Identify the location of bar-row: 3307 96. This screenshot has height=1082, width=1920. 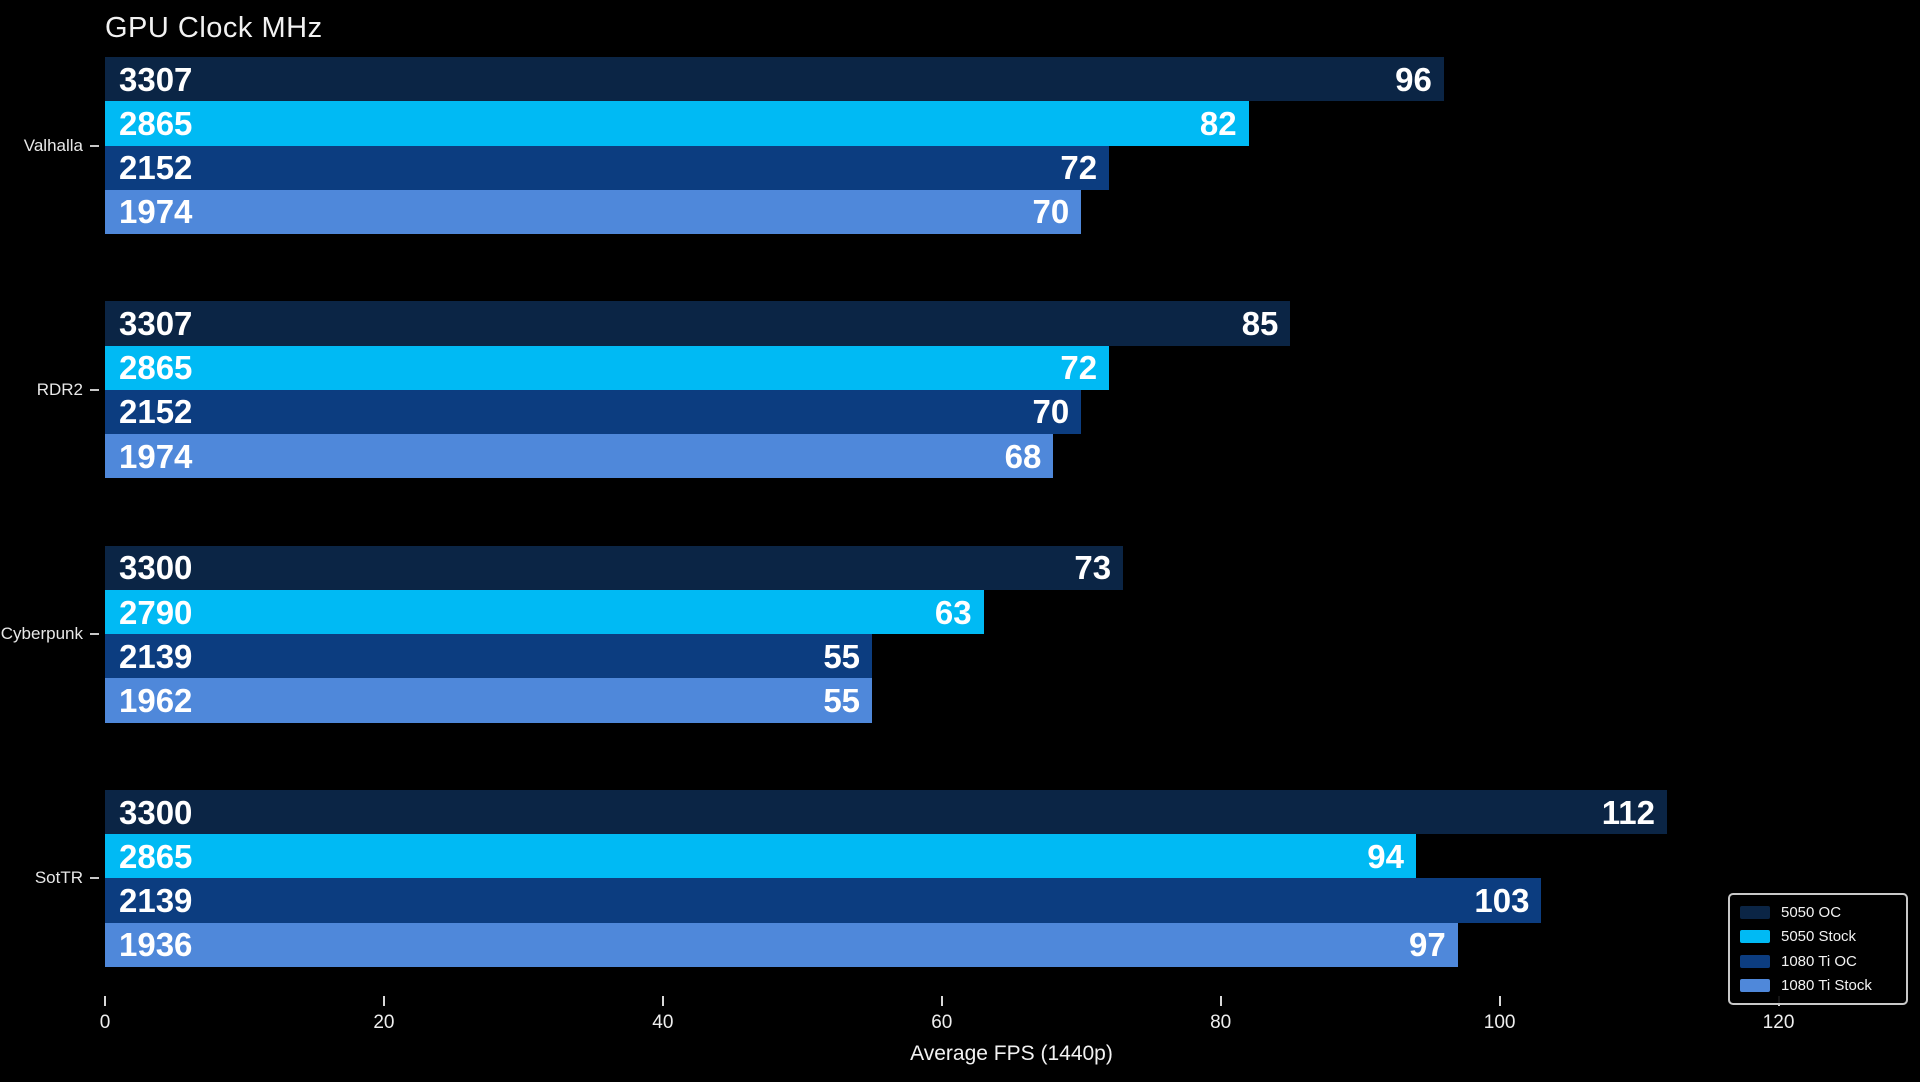
(1011, 79).